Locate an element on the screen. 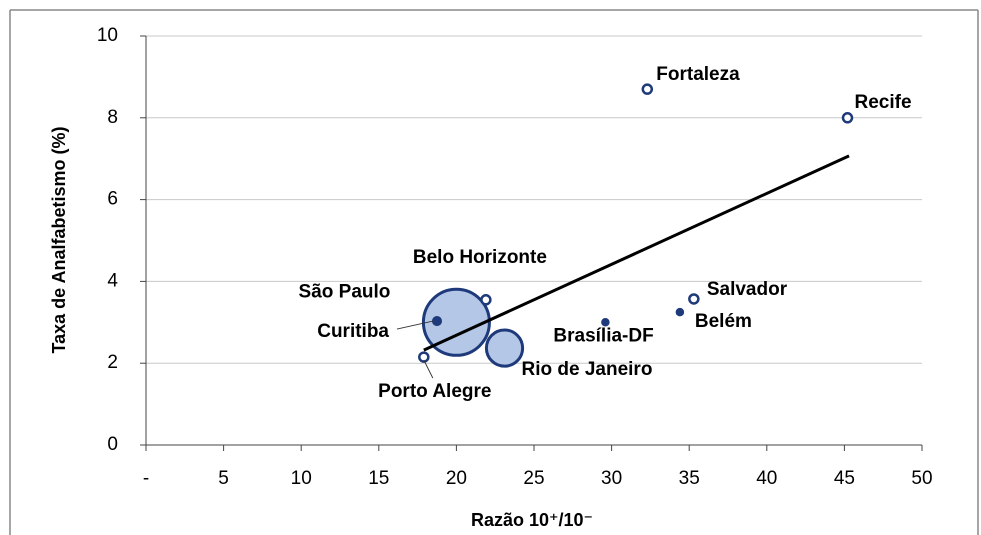 The height and width of the screenshot is (535, 981). point-label: Recife is located at coordinates (883, 102).